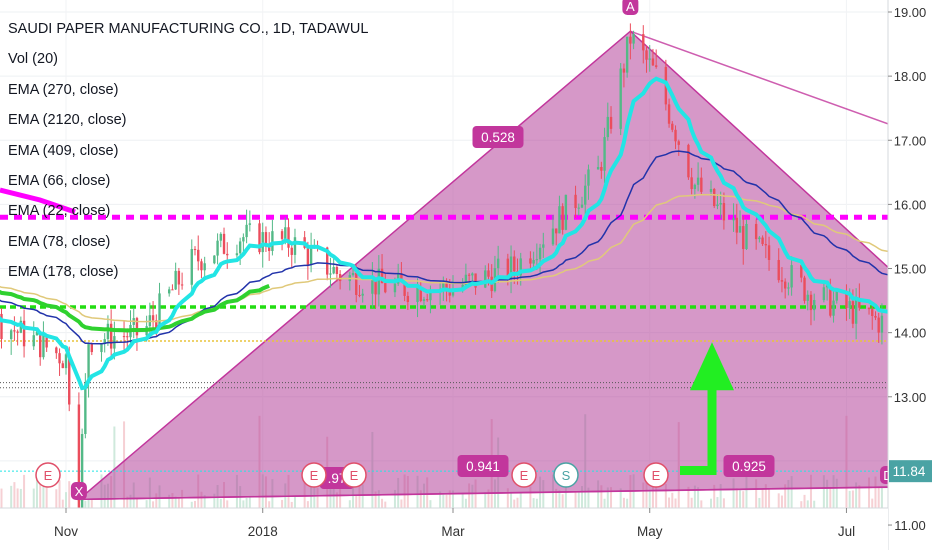 This screenshot has width=932, height=550. What do you see at coordinates (59, 211) in the screenshot?
I see `indicator-ema-22: EMA (22, close)` at bounding box center [59, 211].